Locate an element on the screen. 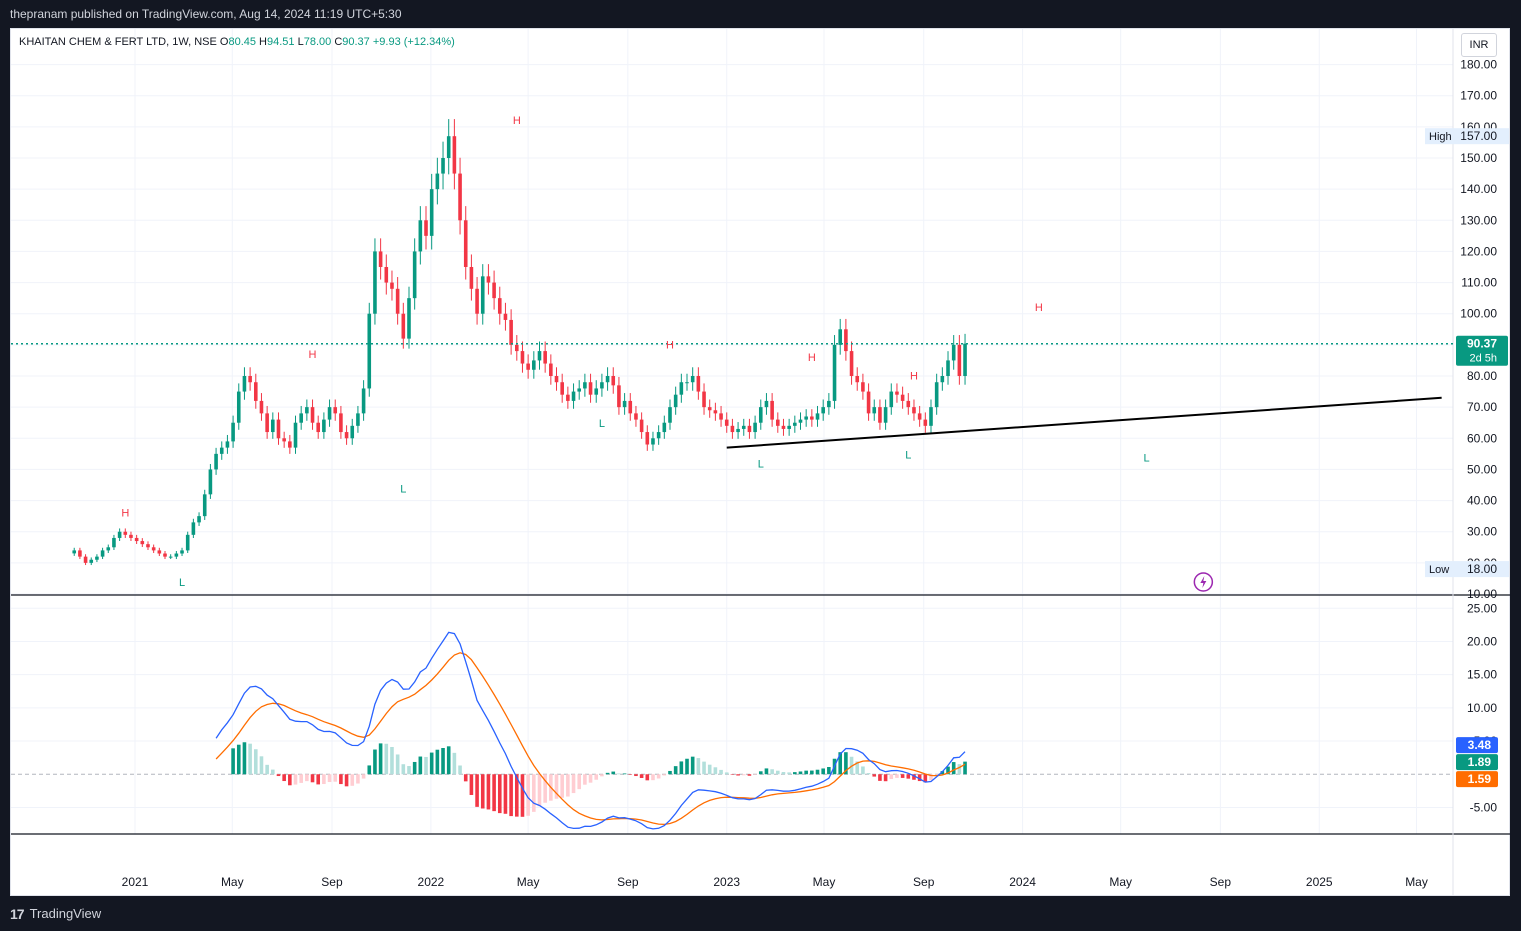 This screenshot has height=931, width=1521. high-value: 94.51 is located at coordinates (281, 42).